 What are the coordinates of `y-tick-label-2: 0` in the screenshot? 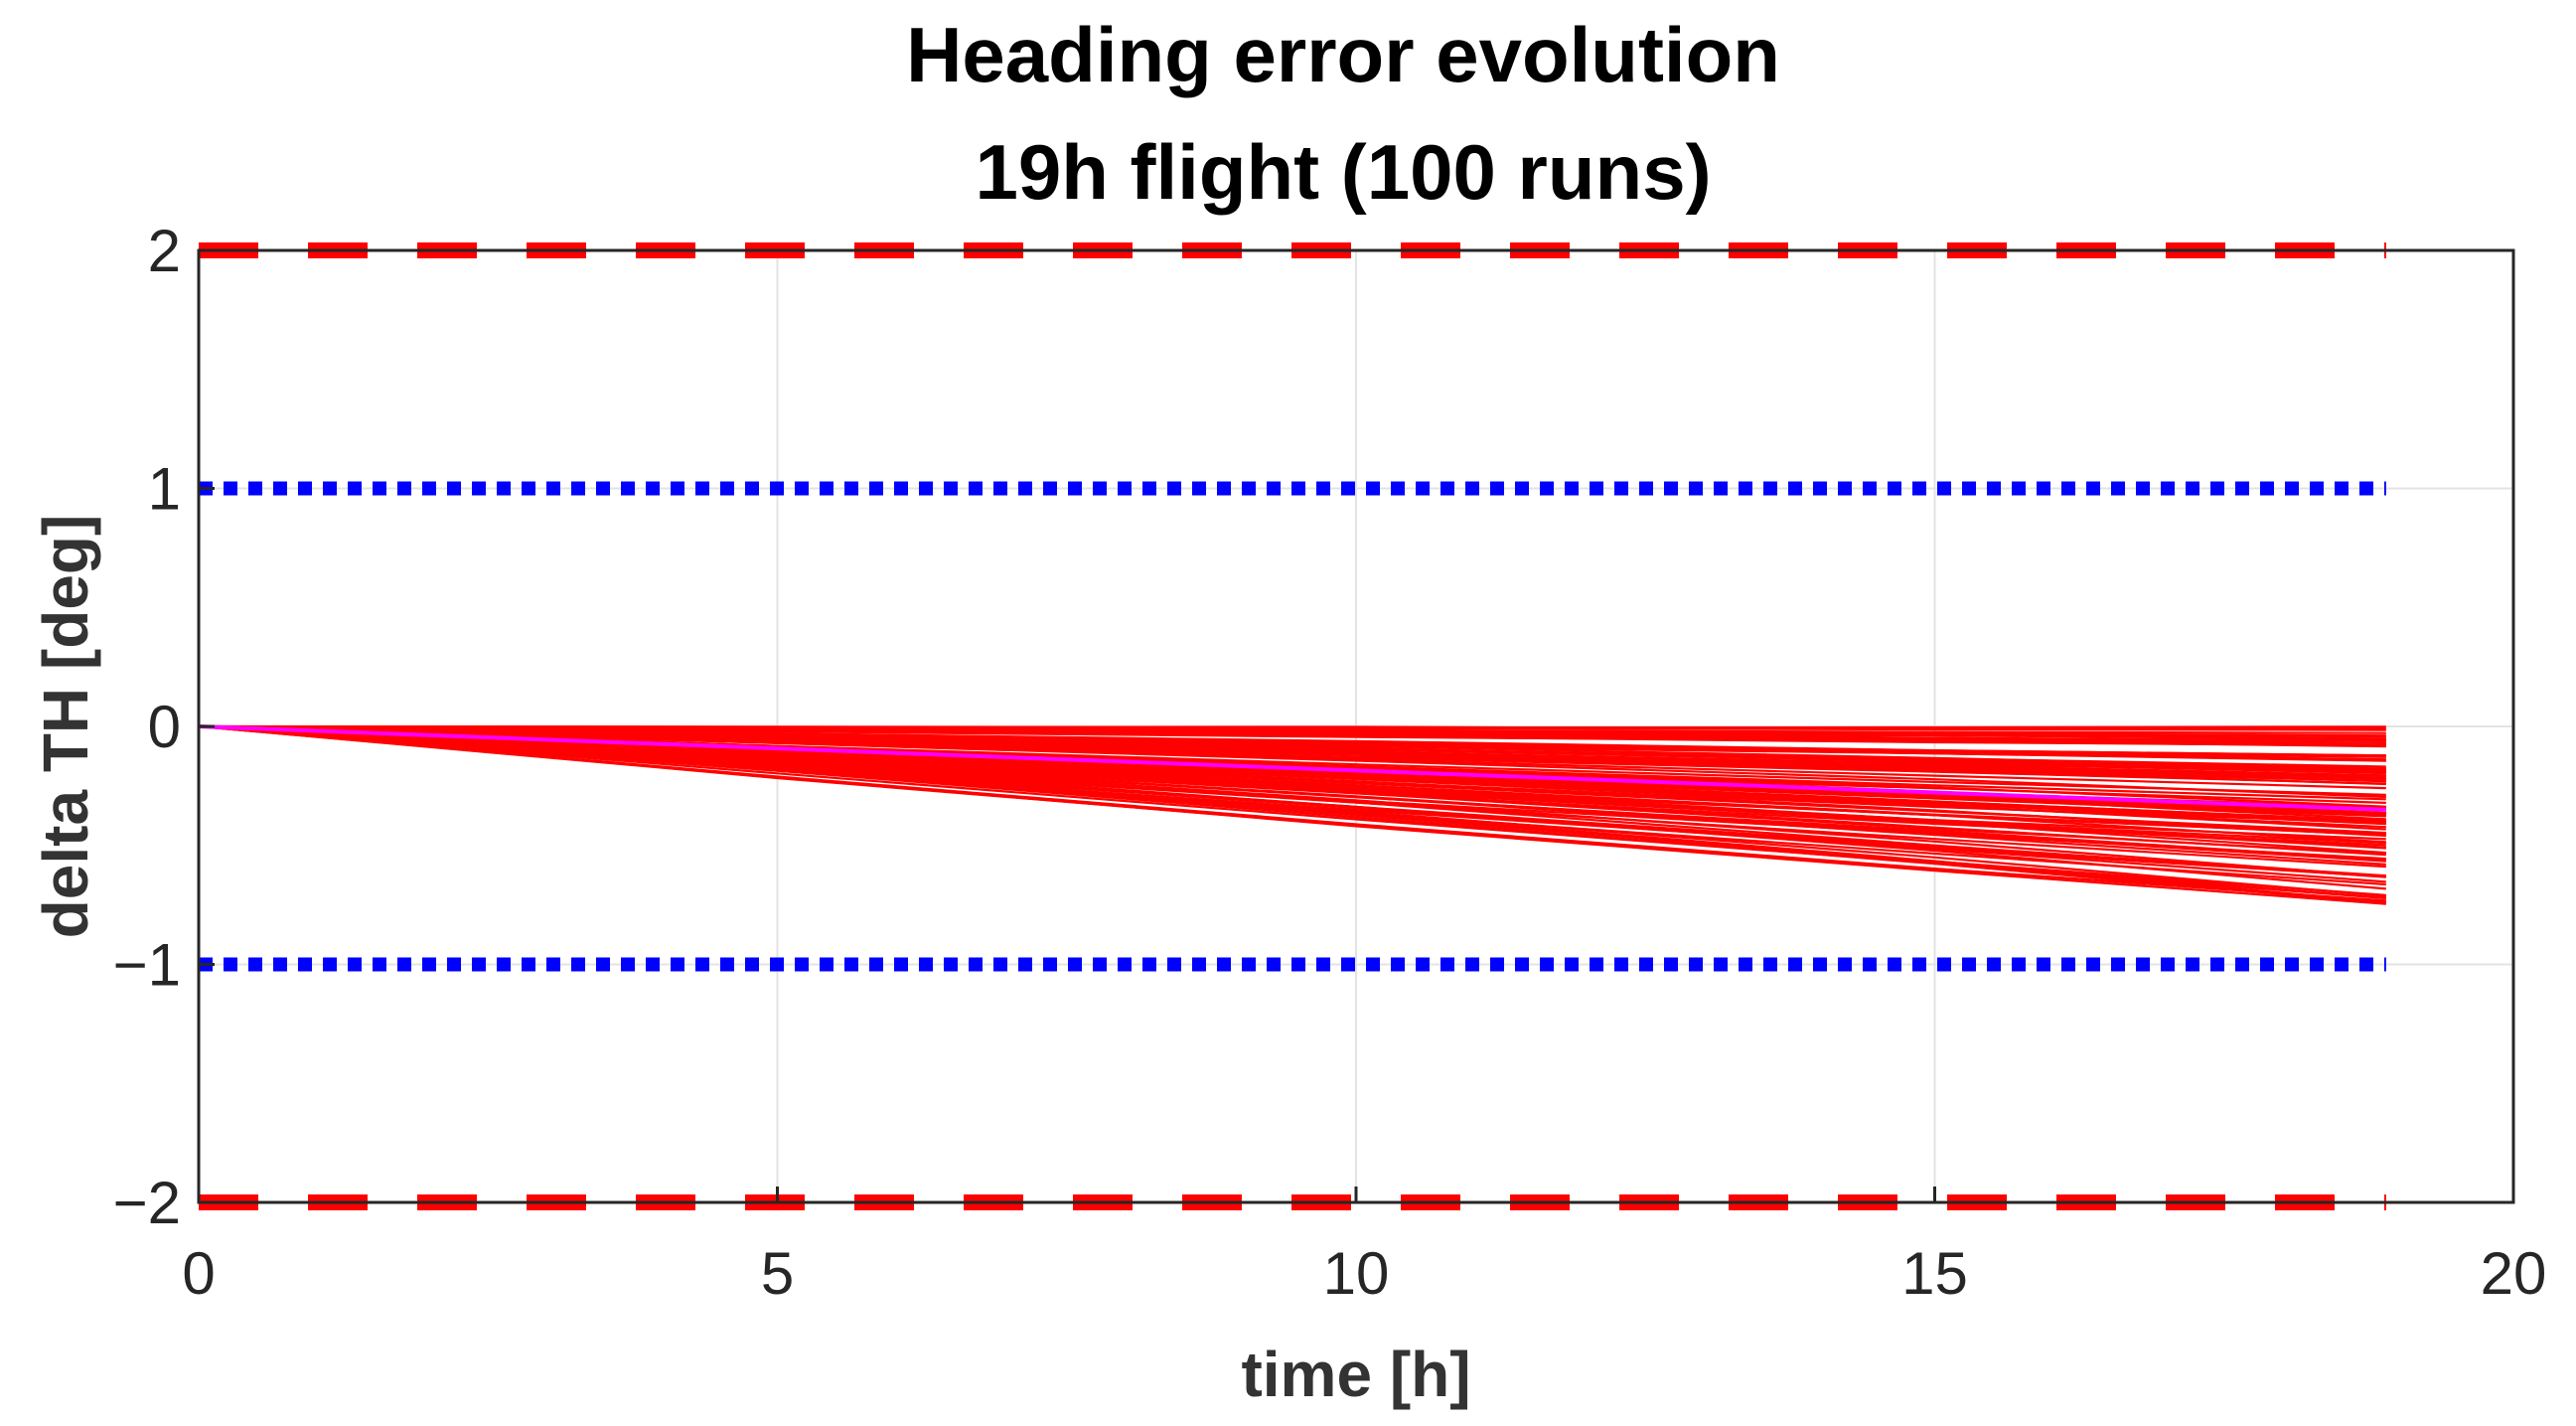 It's located at (165, 727).